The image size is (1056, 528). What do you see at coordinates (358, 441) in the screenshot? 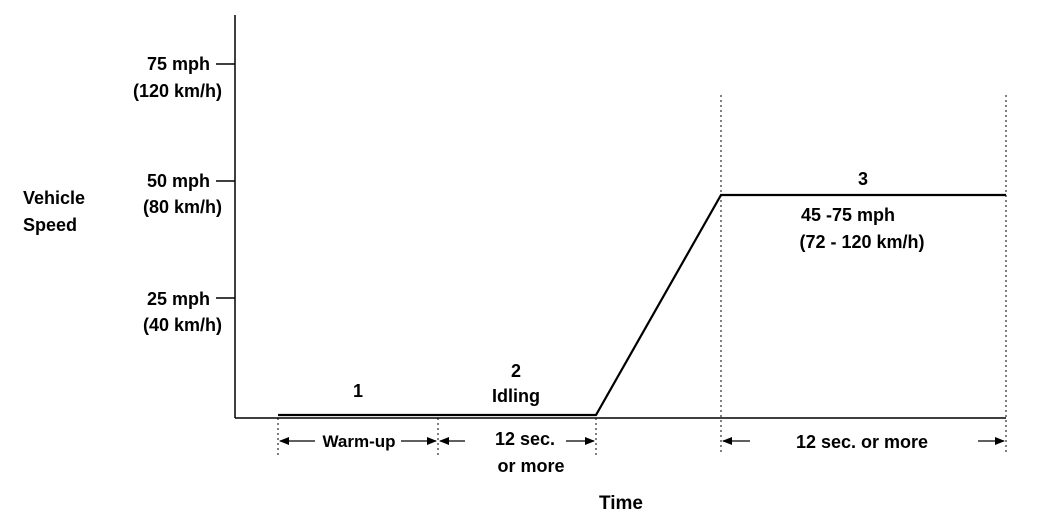
I see `phase-1-duration: Warm-up` at bounding box center [358, 441].